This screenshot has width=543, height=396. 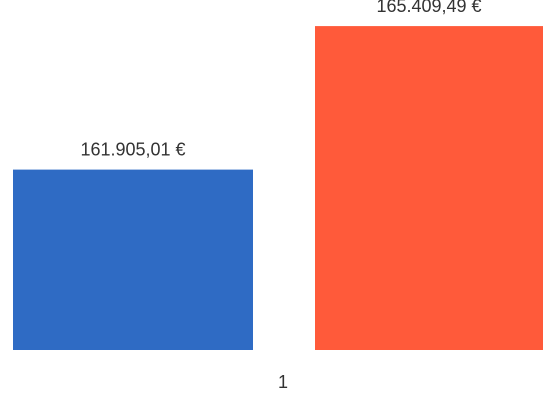 What do you see at coordinates (132, 150) in the screenshot?
I see `data-label-series-1: 161.905,01 €` at bounding box center [132, 150].